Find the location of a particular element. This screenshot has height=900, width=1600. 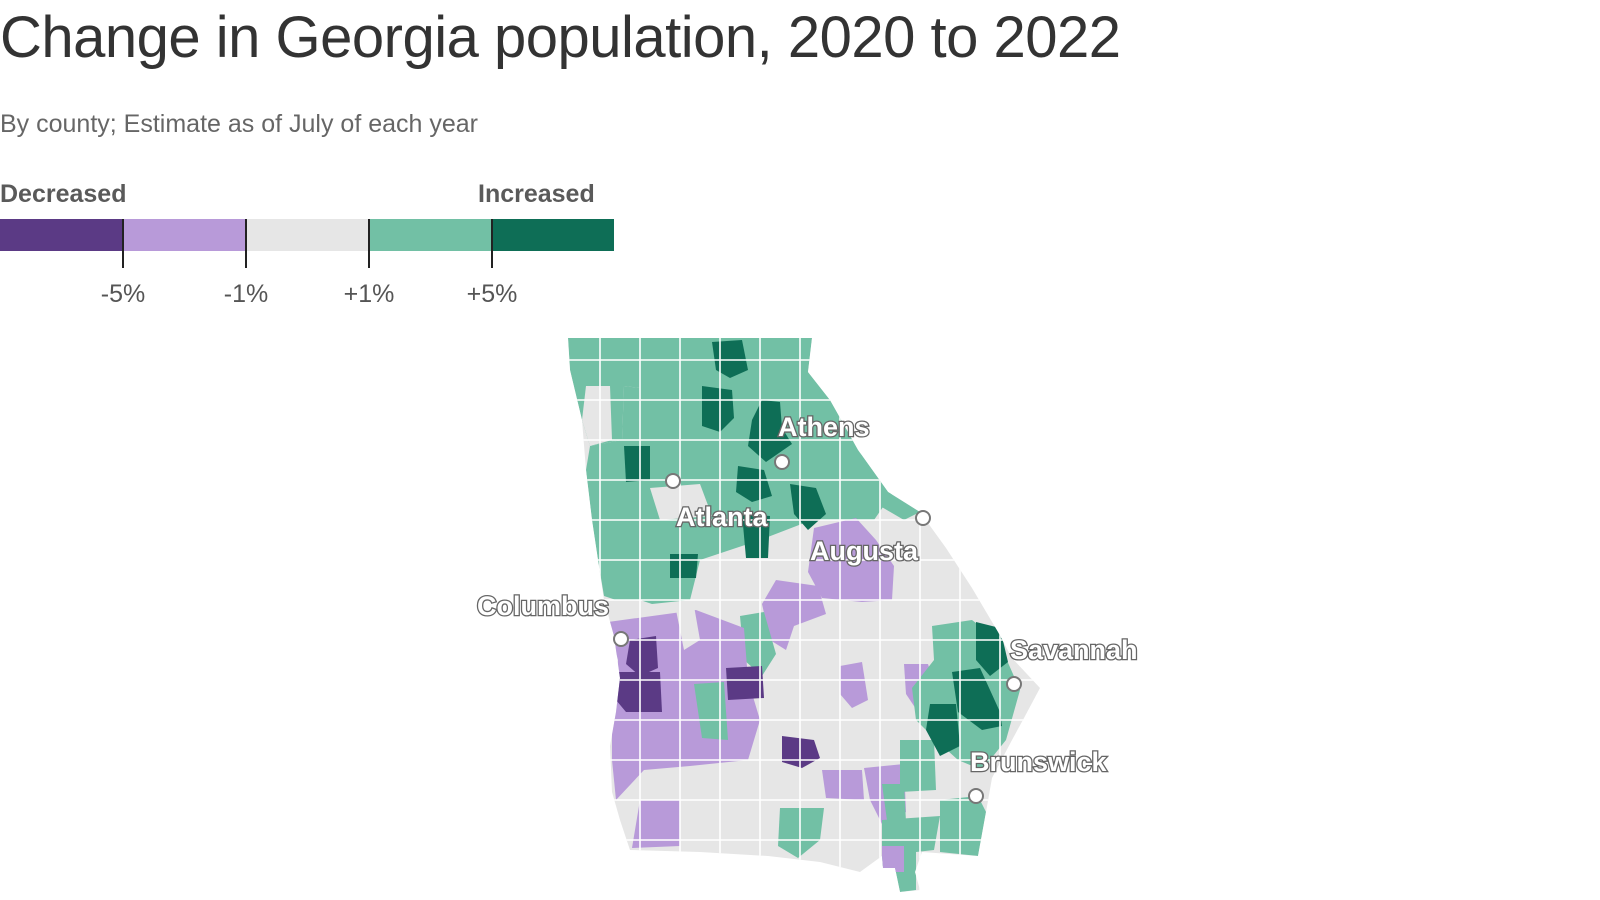

legend-tick-plus5 is located at coordinates (492, 243).